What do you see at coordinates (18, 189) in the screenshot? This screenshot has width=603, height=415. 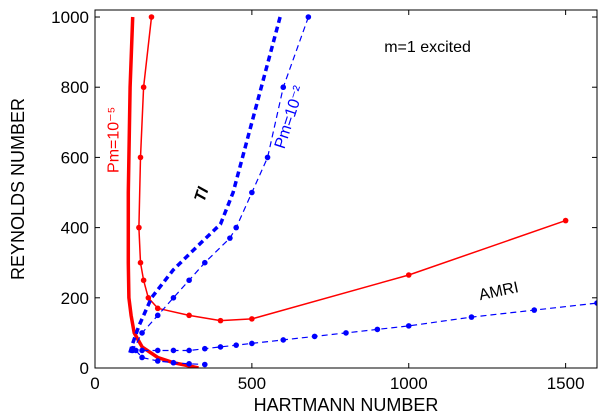 I see `y-axis-label: REYNOLDS NUMBER` at bounding box center [18, 189].